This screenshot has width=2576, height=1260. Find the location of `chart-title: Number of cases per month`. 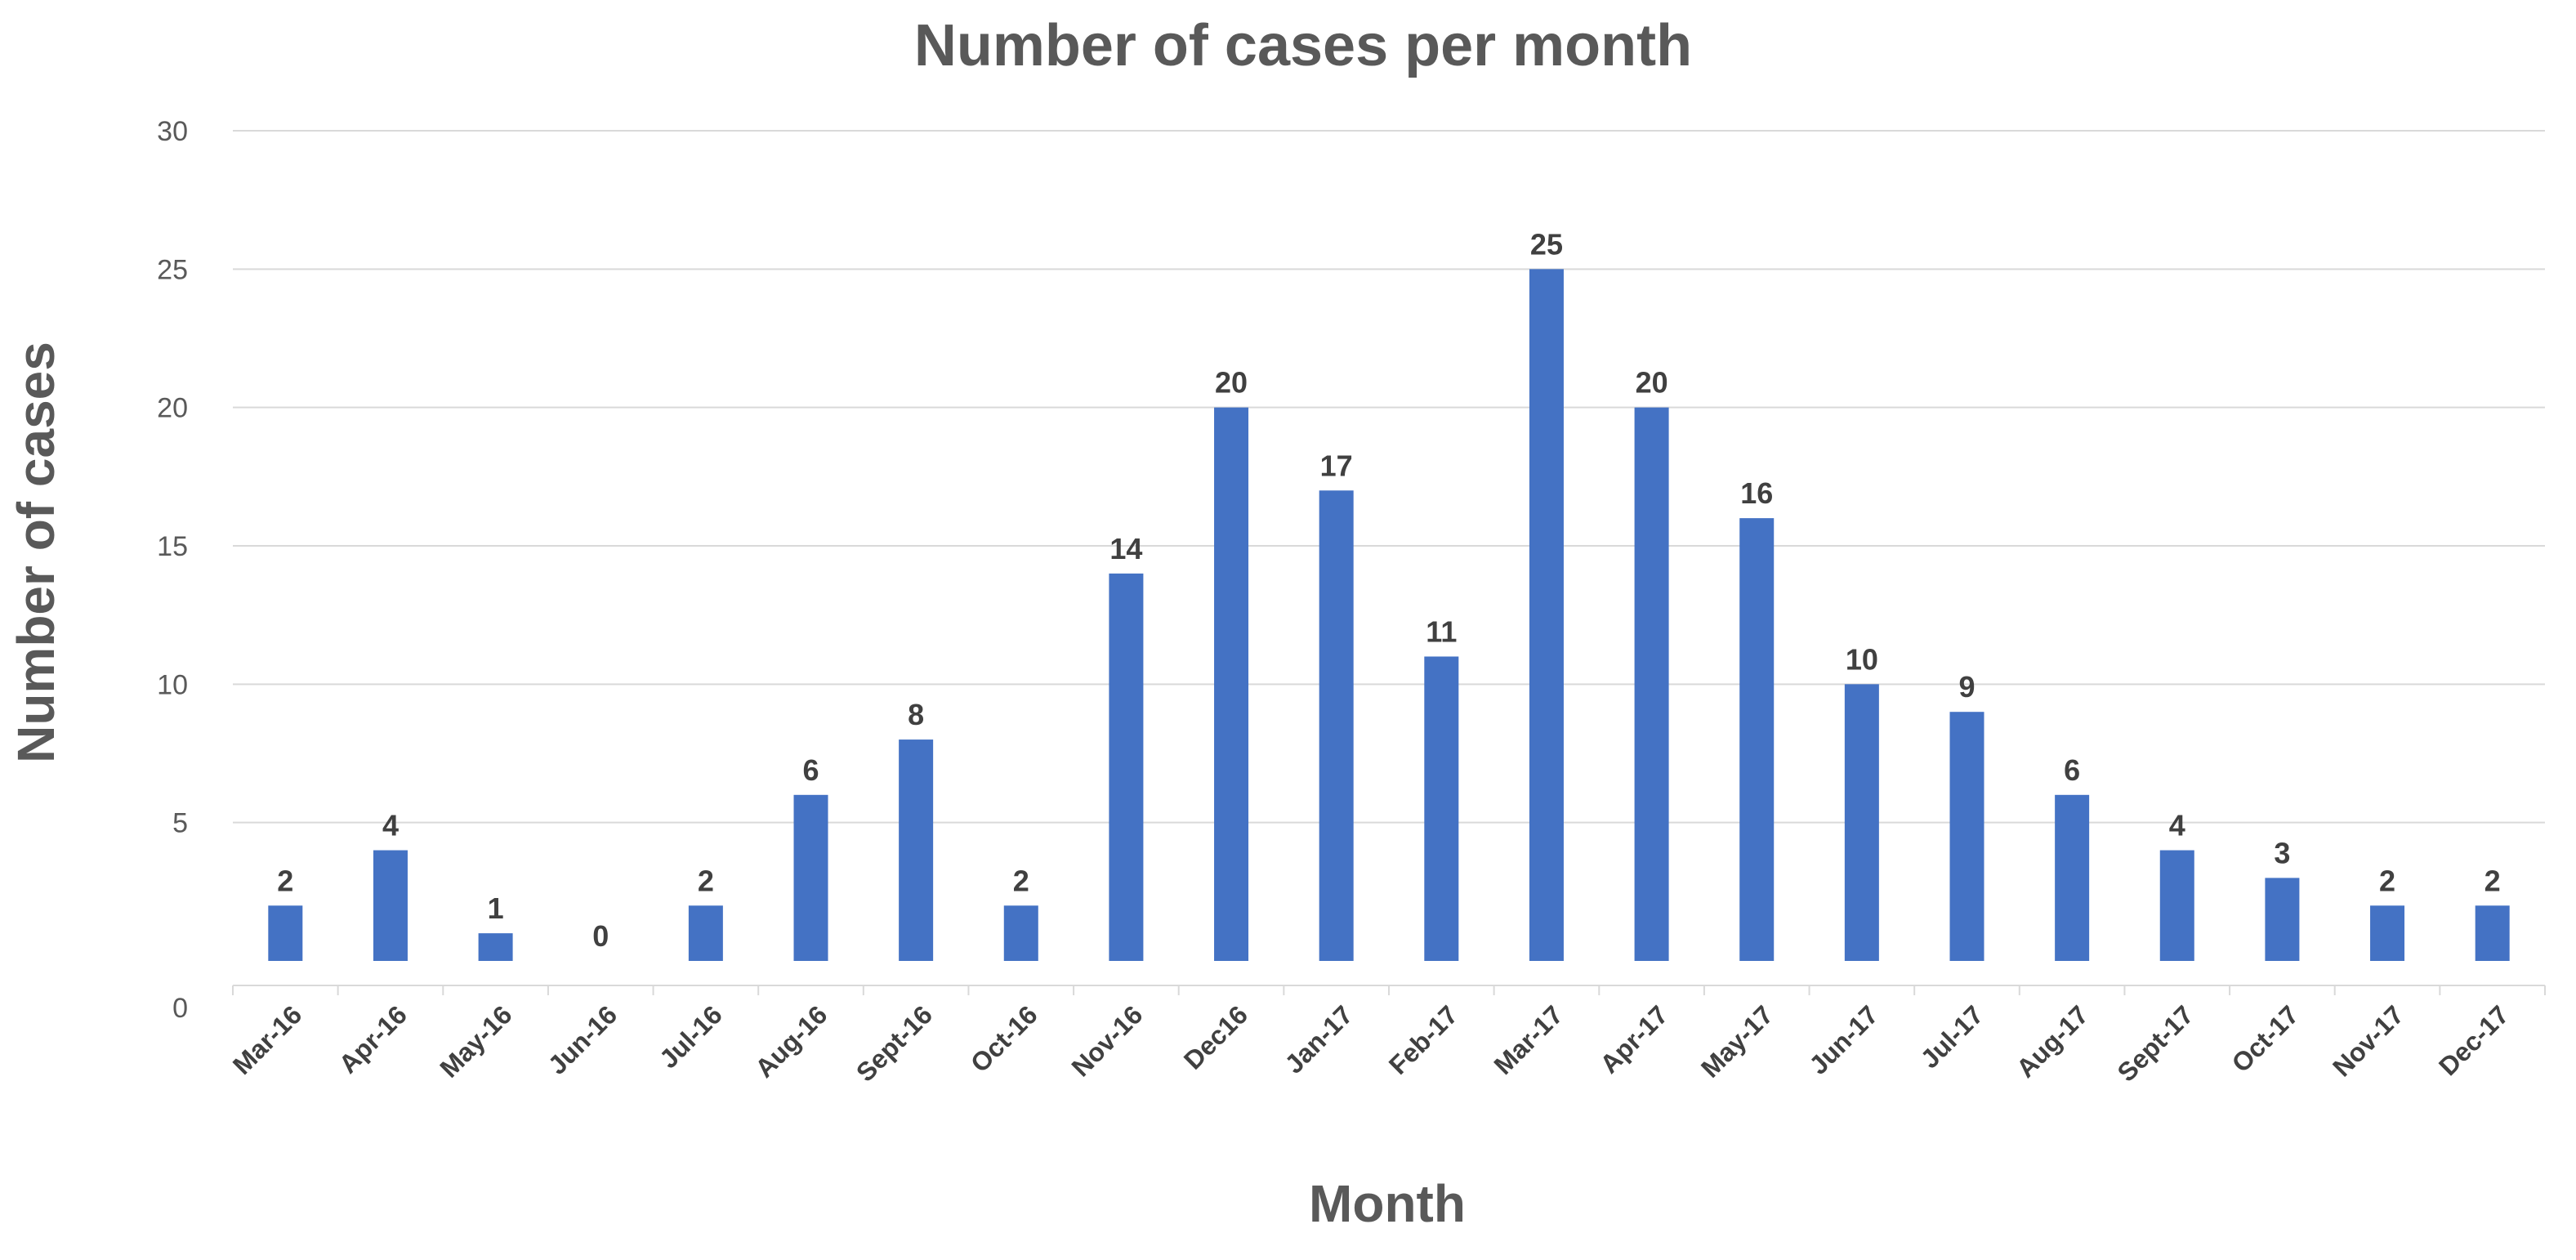

chart-title: Number of cases per month is located at coordinates (1303, 45).